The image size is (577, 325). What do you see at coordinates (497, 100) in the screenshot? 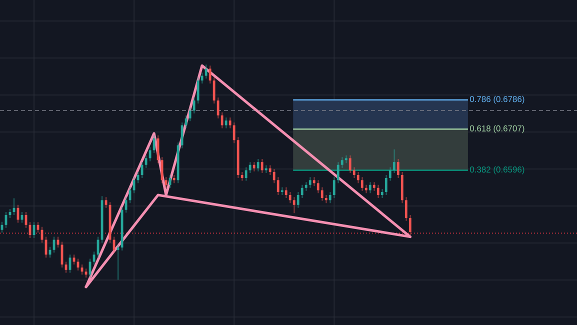
I see `text: 0.786 (0.6786)` at bounding box center [497, 100].